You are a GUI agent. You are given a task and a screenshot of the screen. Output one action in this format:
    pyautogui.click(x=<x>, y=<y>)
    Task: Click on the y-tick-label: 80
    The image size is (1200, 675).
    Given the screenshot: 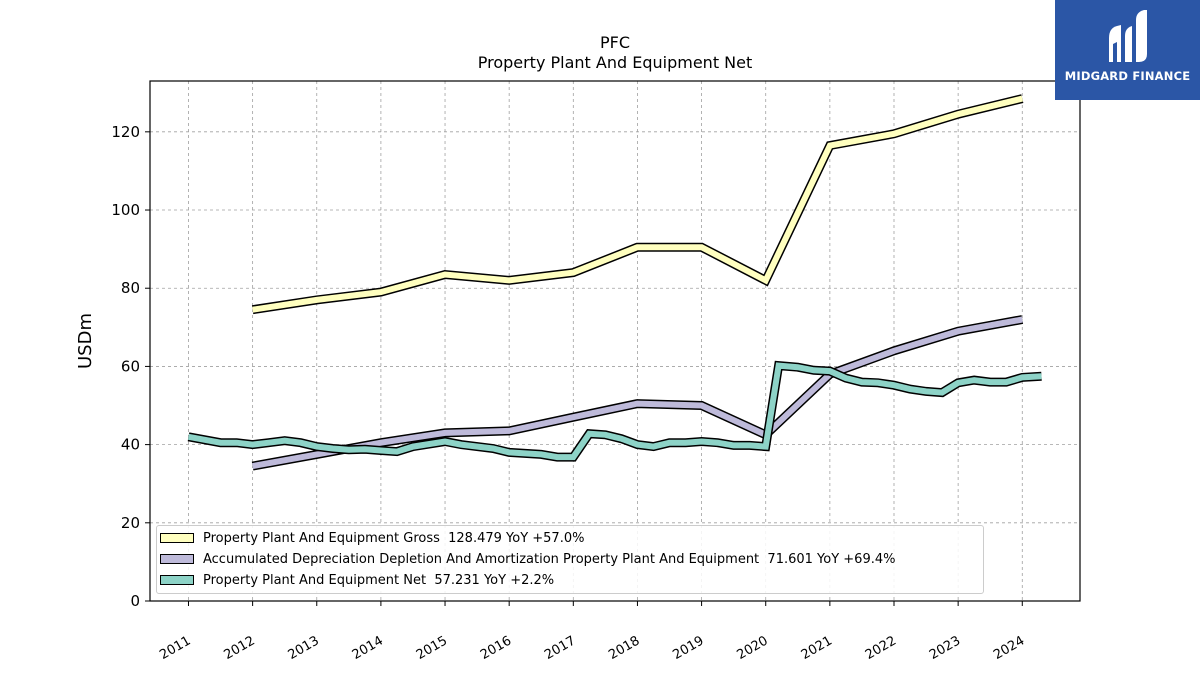 What is the action you would take?
    pyautogui.click(x=130, y=288)
    